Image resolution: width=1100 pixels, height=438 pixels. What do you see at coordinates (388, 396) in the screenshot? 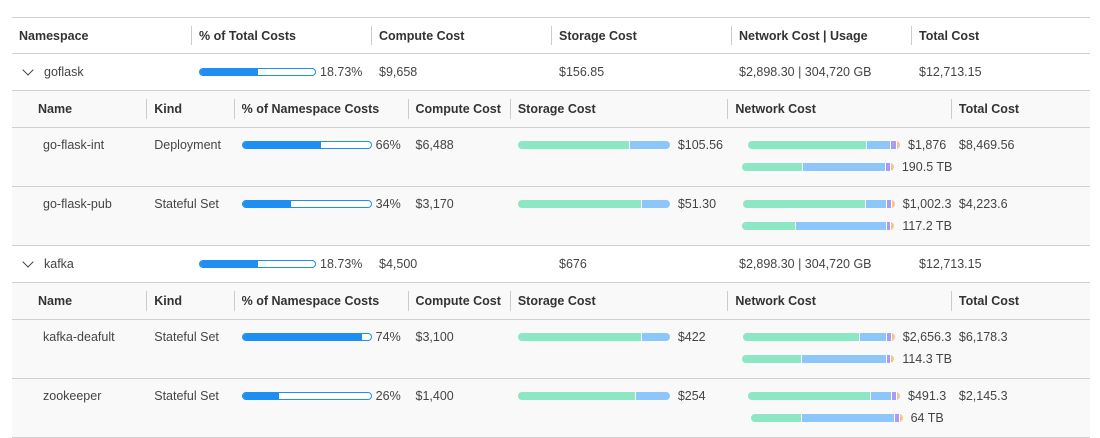
I see `pct-value: 26%` at bounding box center [388, 396].